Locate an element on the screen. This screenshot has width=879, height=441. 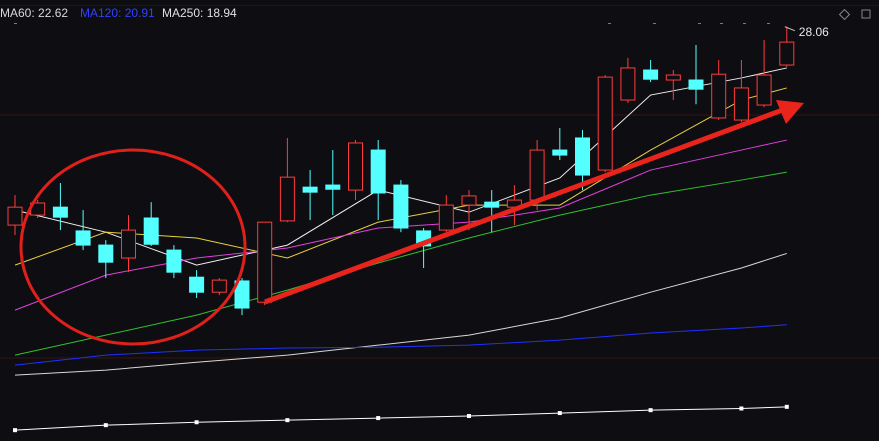
legend-entry: MA120: 20.91 is located at coordinates (117, 13).